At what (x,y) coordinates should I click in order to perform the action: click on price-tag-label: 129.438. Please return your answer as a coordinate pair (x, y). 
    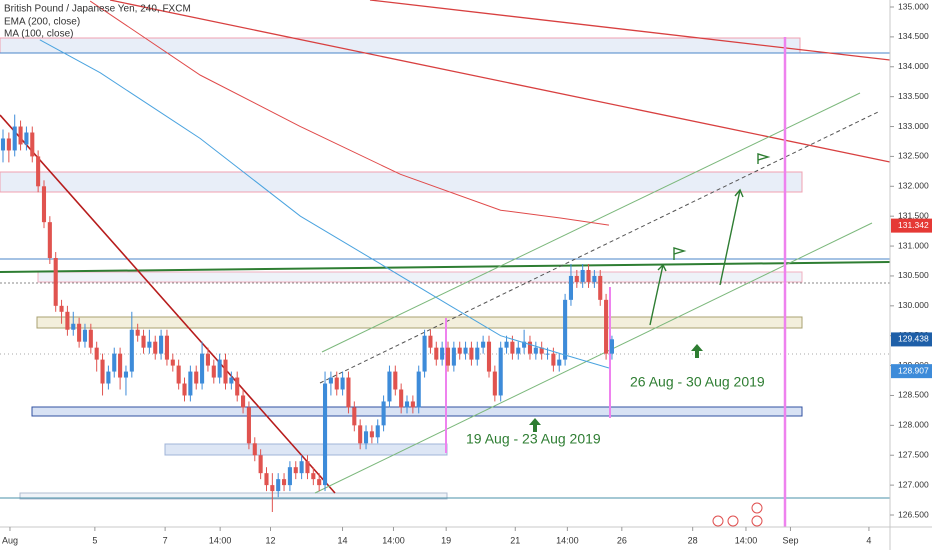
    Looking at the image, I should click on (913, 339).